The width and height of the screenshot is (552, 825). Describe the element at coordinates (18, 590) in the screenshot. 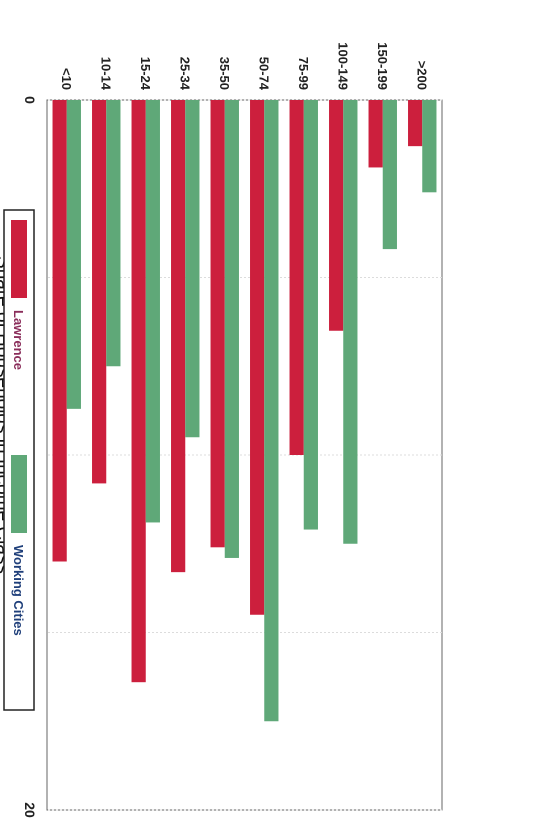

I see `legend-label-working-cities: Working Cities` at that location.